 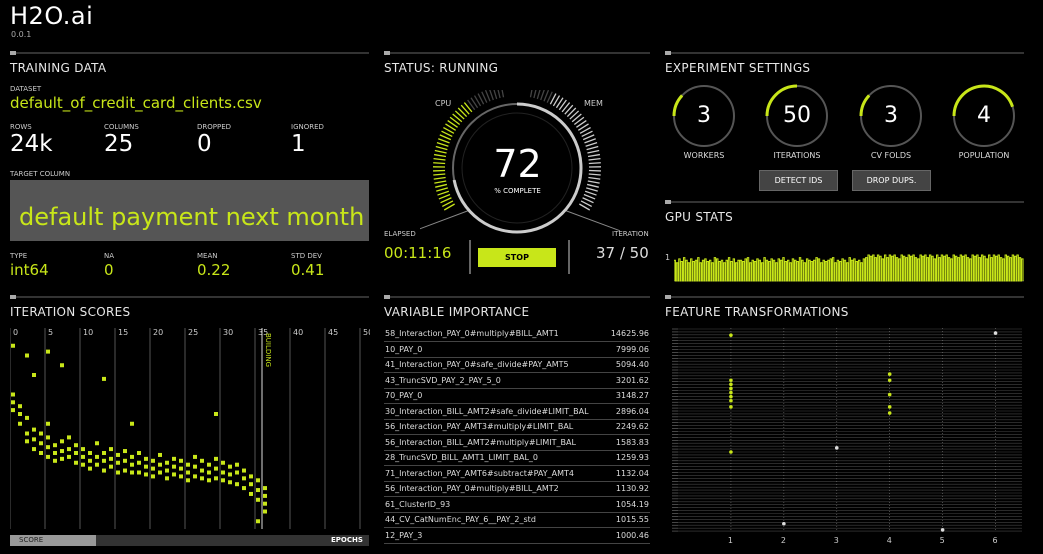 I want to click on drop-dups-button: DROP DUPS., so click(x=891, y=180).